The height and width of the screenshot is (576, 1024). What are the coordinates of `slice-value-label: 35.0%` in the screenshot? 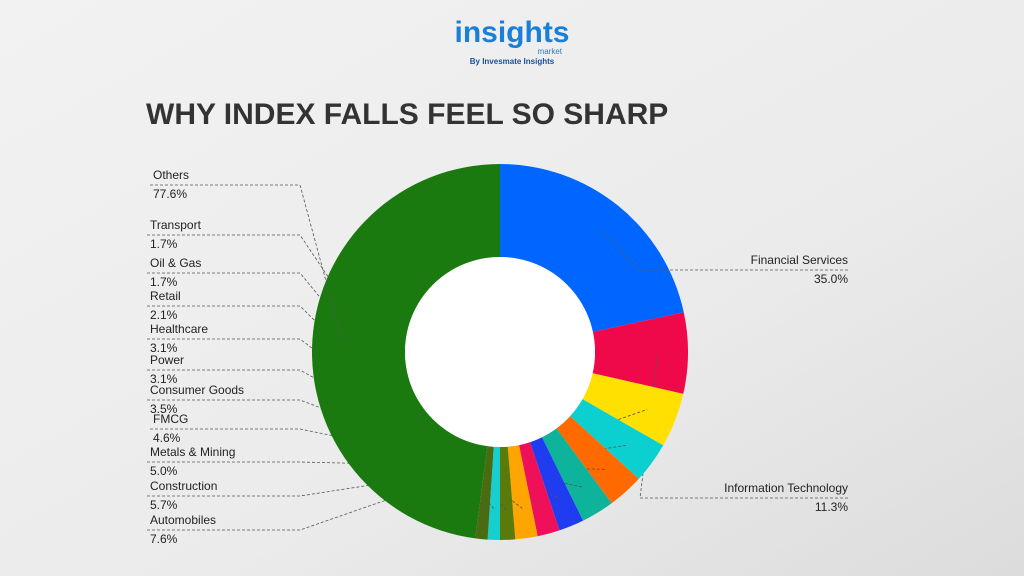 It's located at (831, 279).